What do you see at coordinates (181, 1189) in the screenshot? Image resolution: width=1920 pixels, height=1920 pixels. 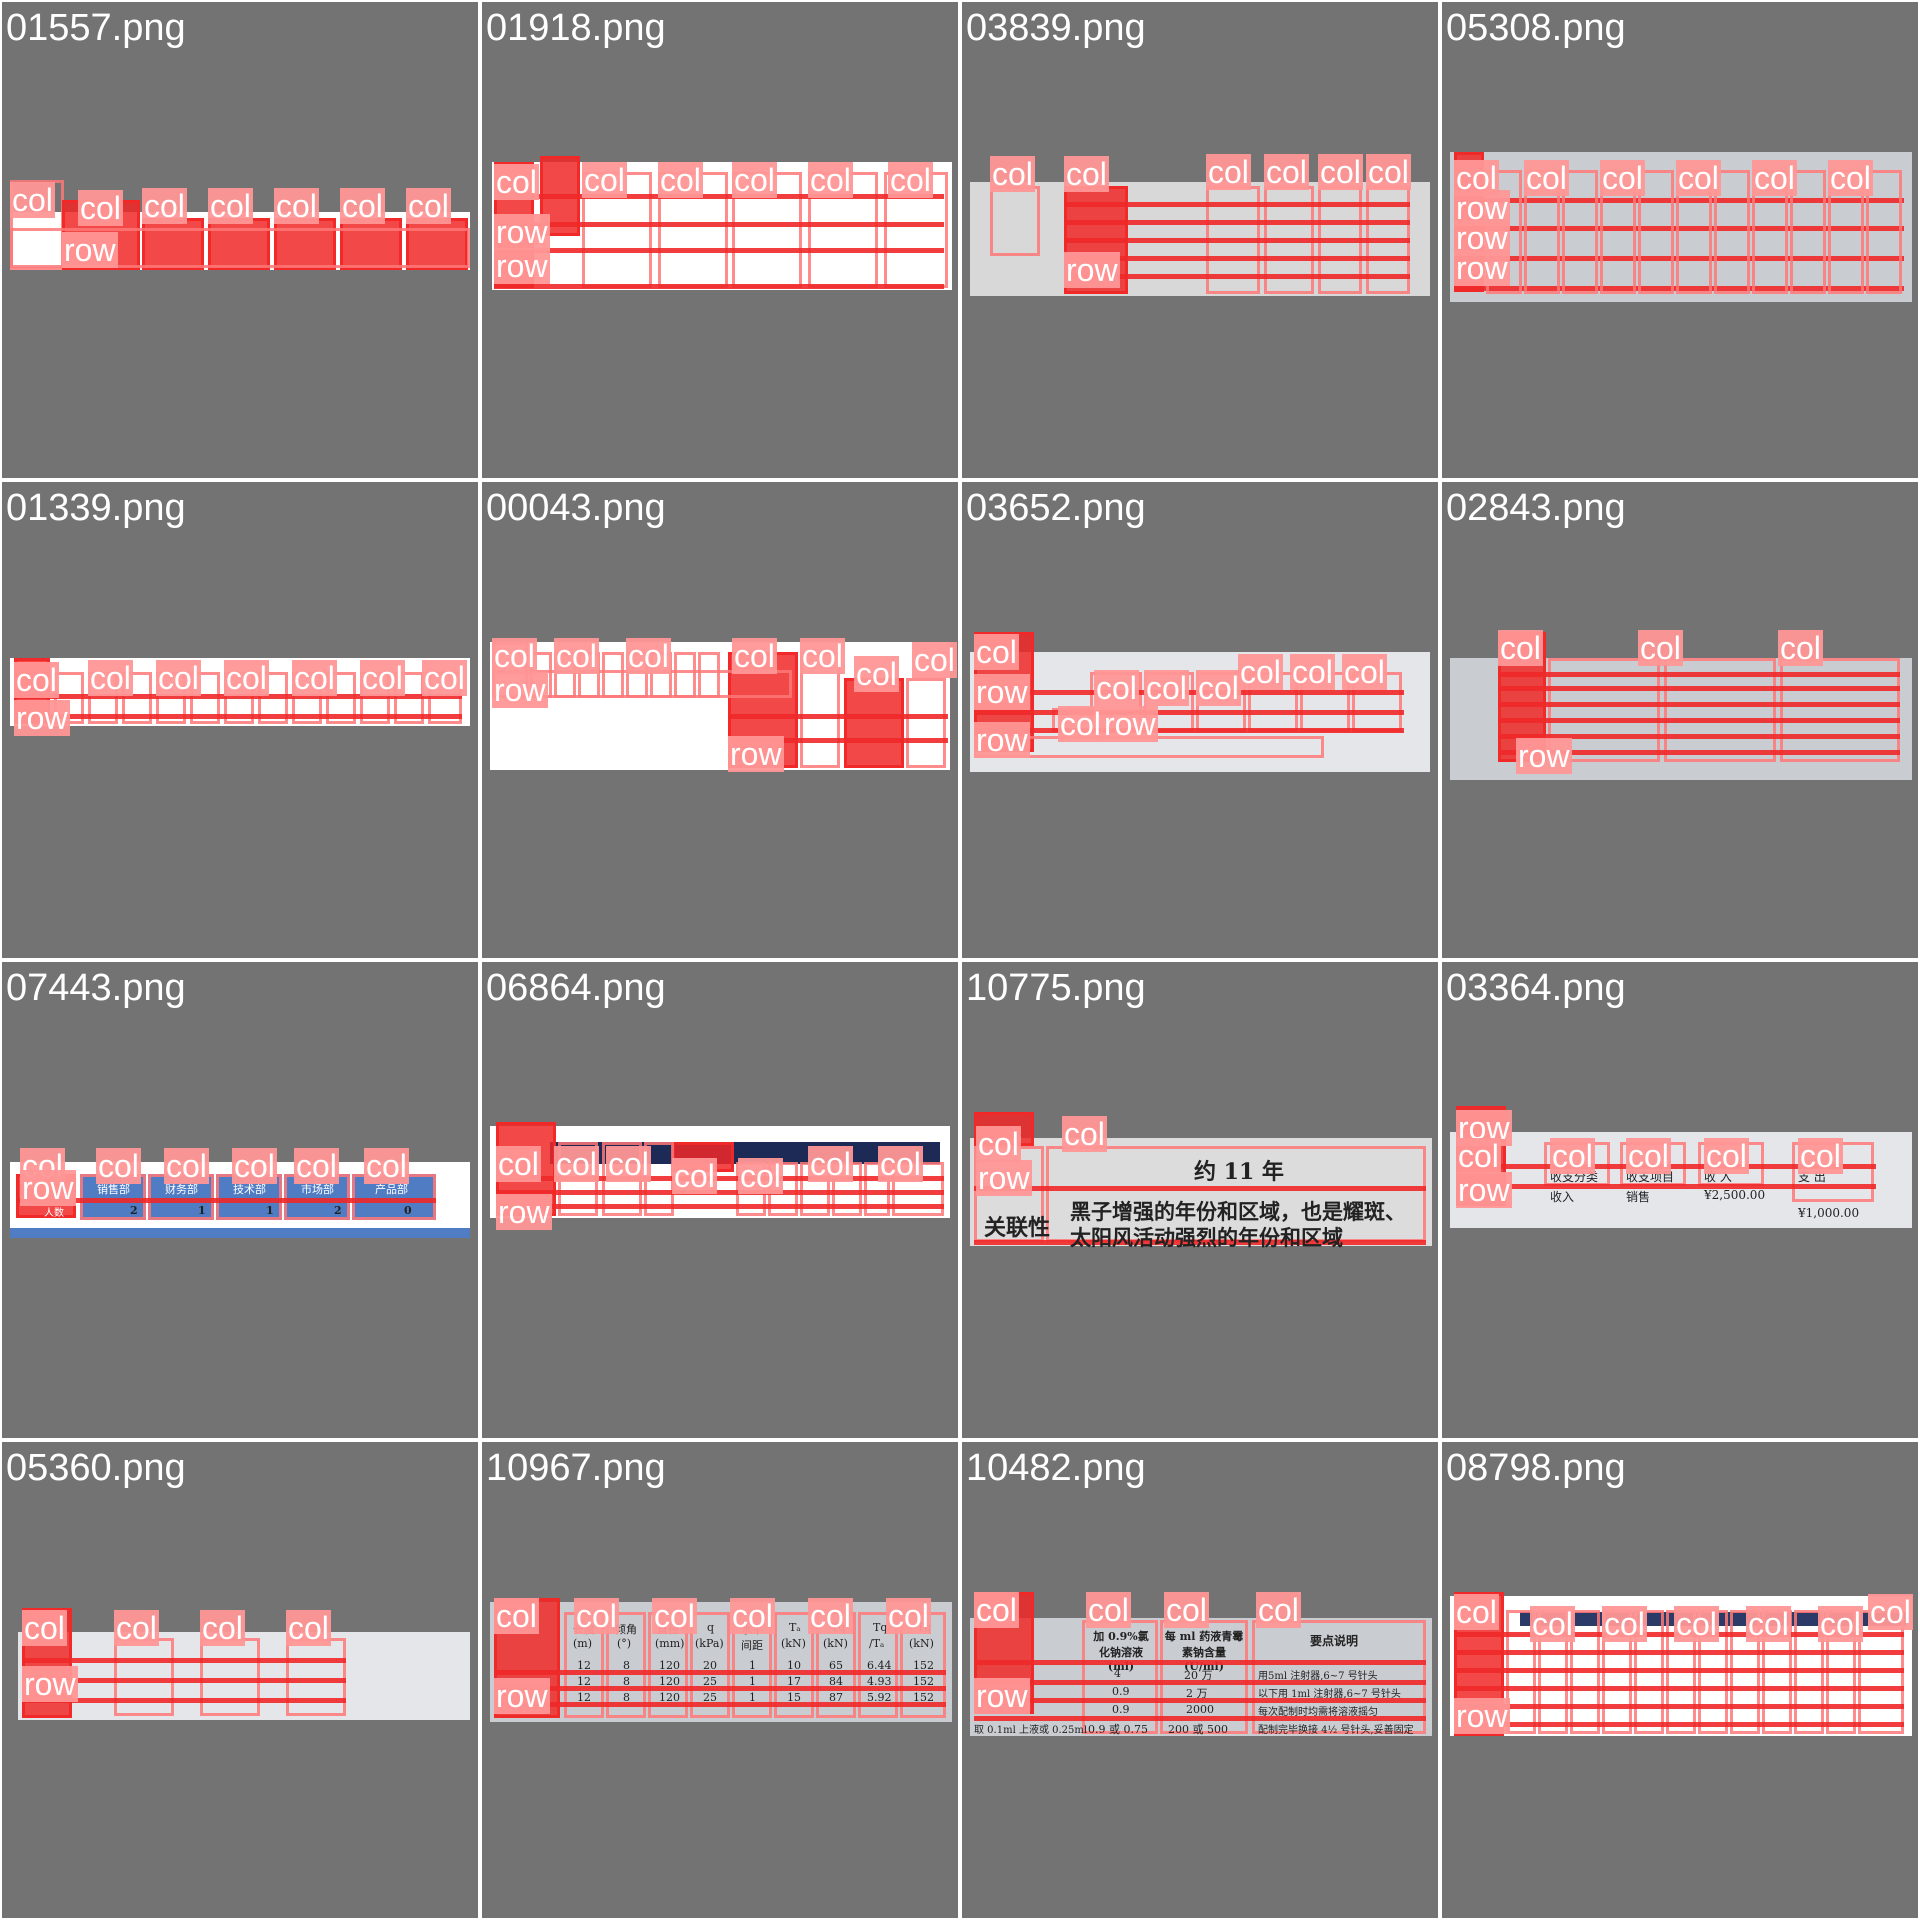 I see `header-text: 财务部` at bounding box center [181, 1189].